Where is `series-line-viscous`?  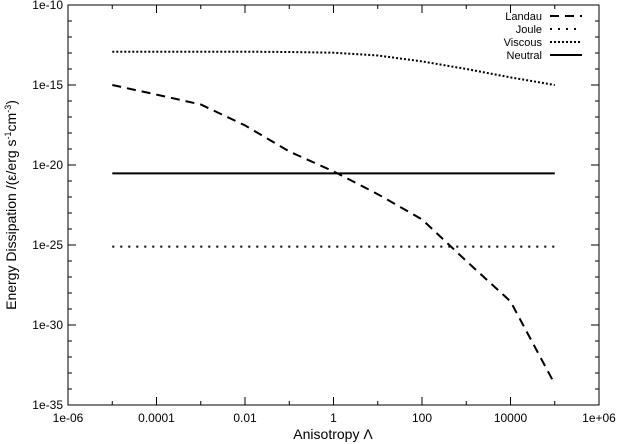 series-line-viscous is located at coordinates (333, 68).